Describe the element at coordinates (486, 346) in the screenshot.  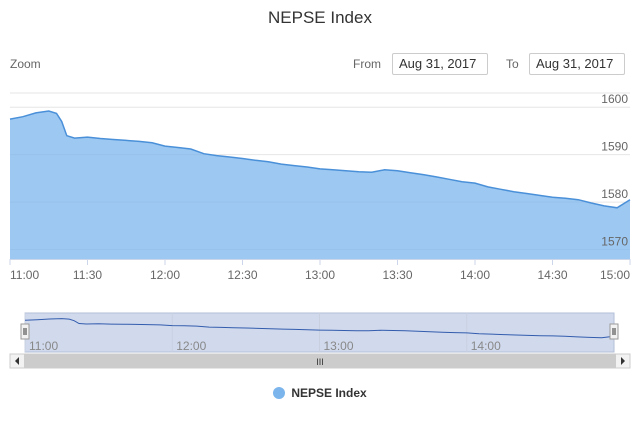
I see `navigator-tick-label: 14:00` at that location.